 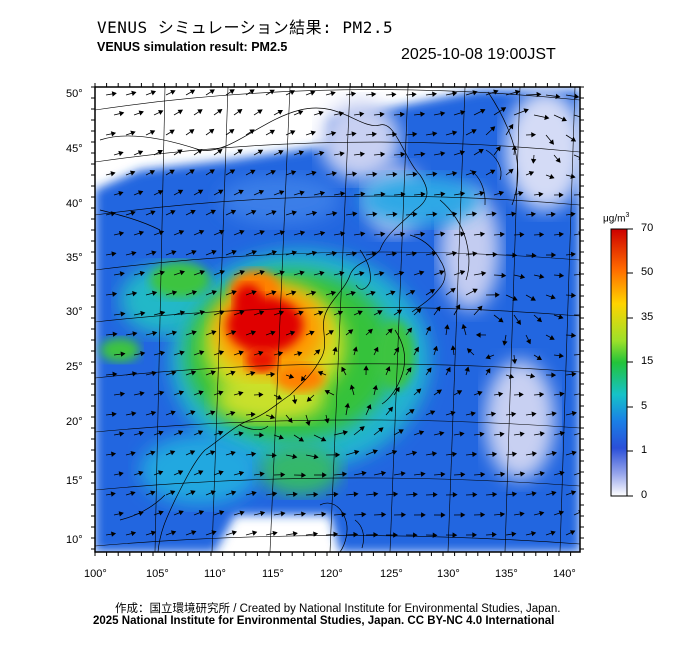 What do you see at coordinates (647, 361) in the screenshot?
I see `colorbar-tick: 15` at bounding box center [647, 361].